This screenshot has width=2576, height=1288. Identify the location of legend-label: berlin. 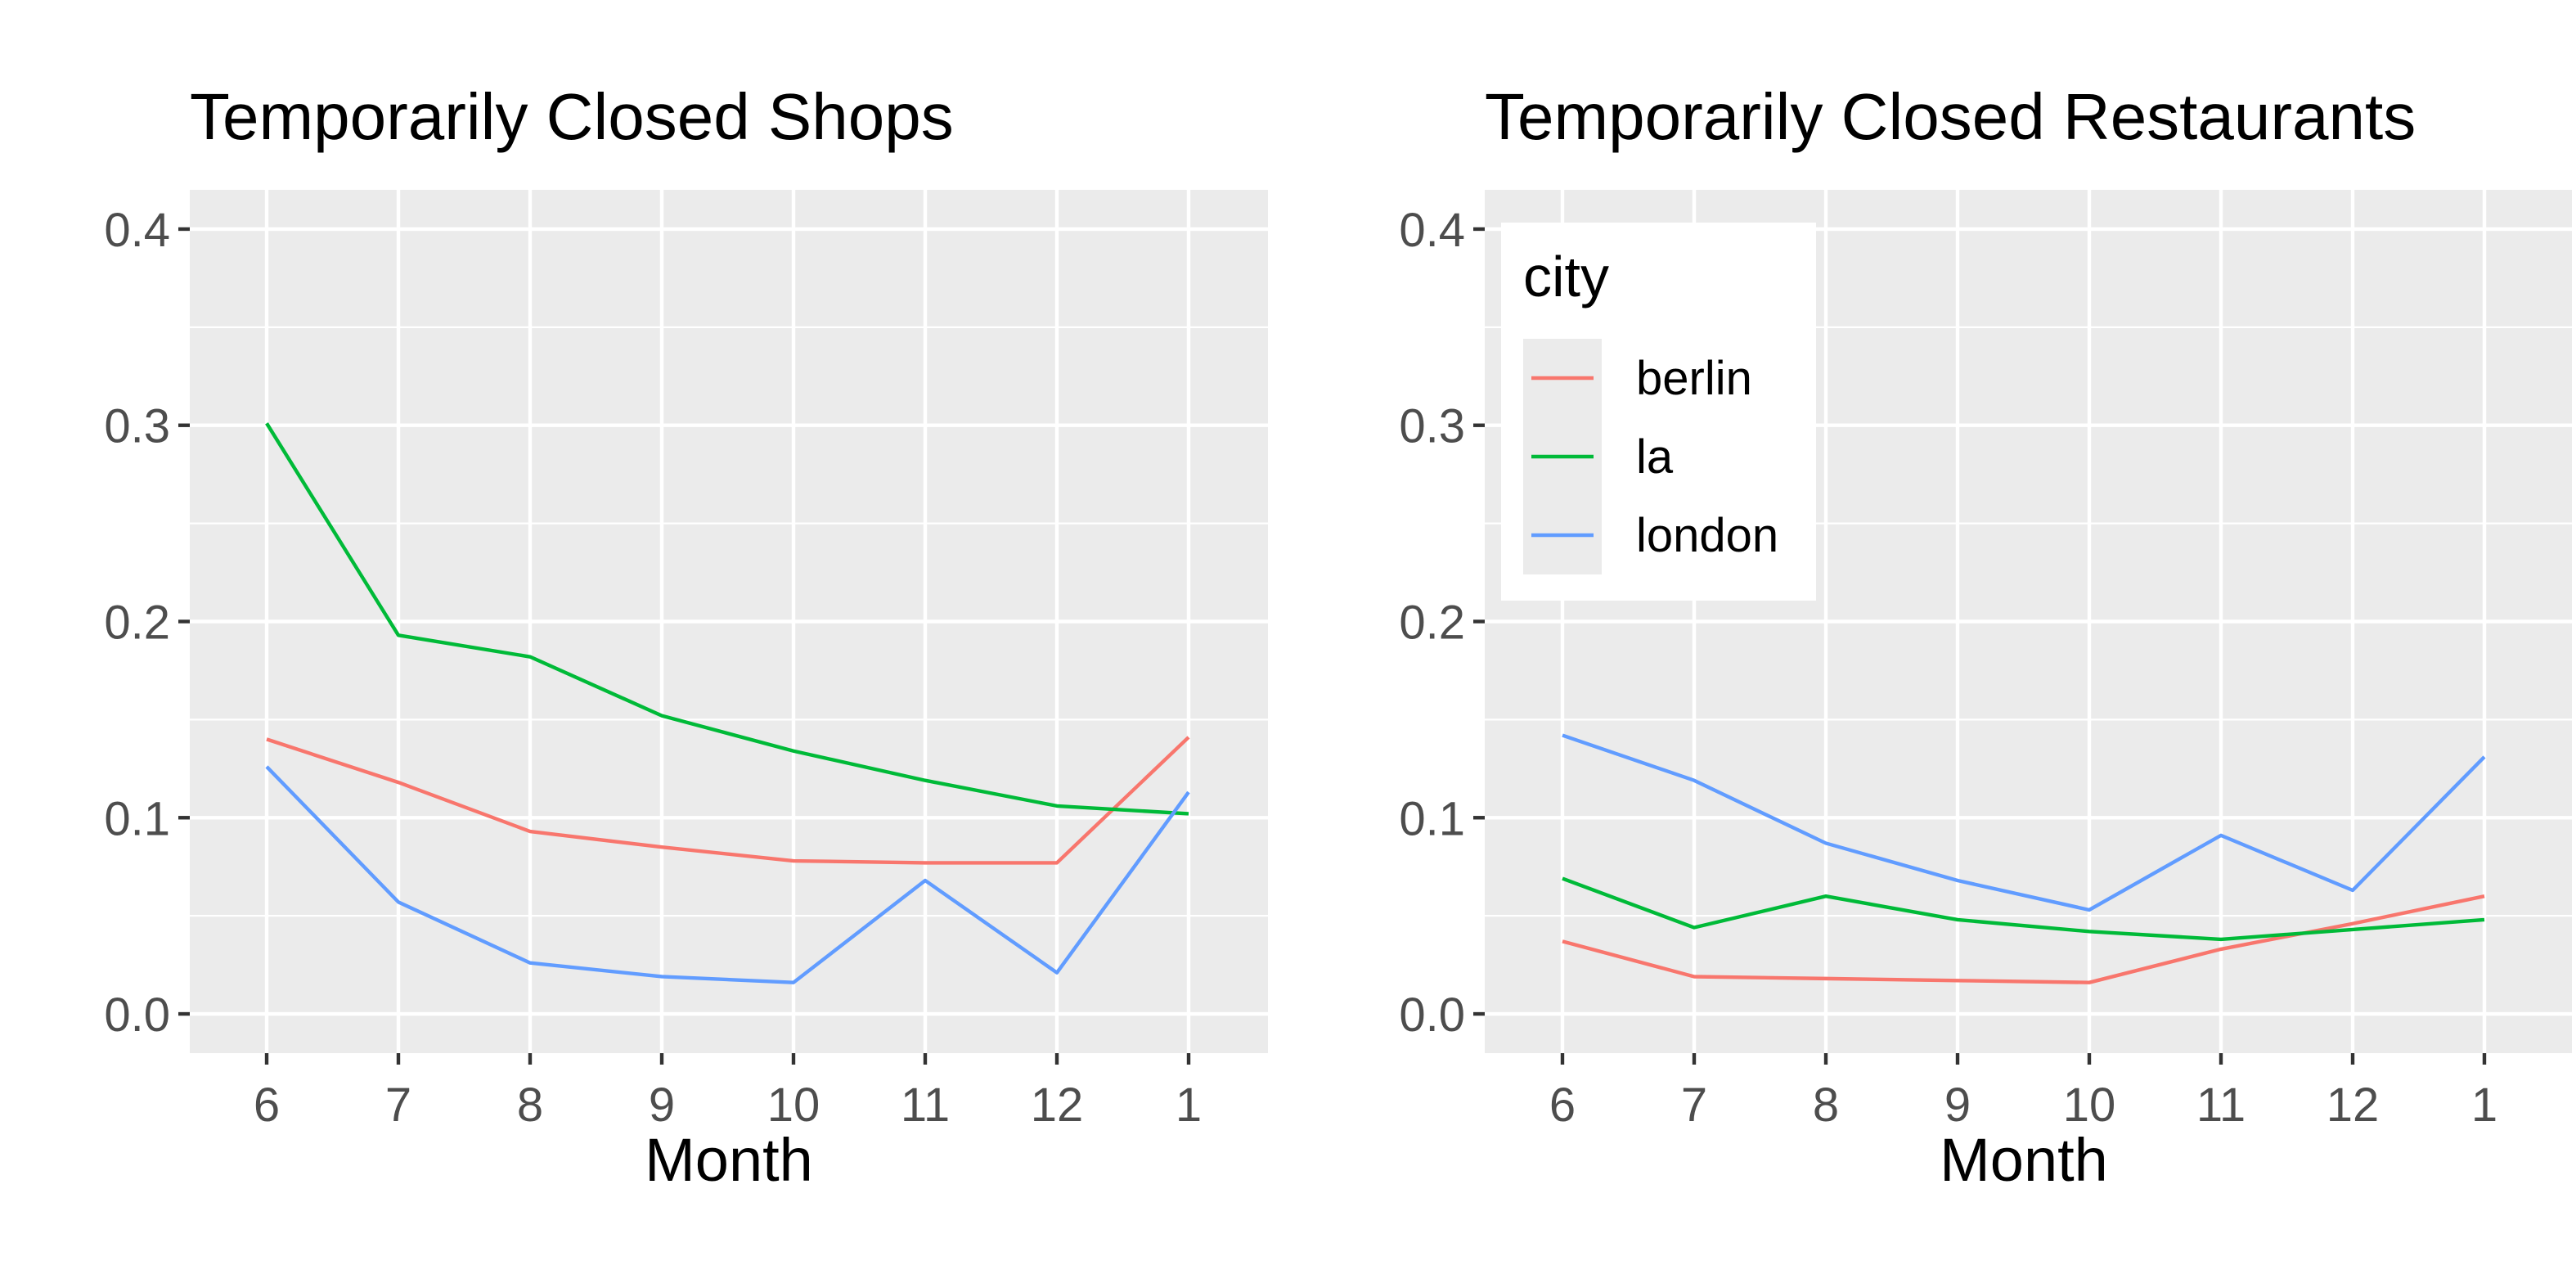
(1694, 378).